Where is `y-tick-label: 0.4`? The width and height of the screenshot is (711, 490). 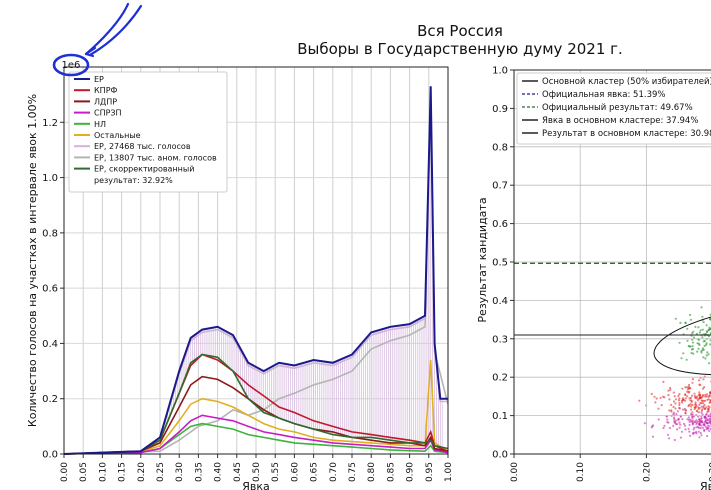
y-tick-label: 0.4 is located at coordinates (500, 301).